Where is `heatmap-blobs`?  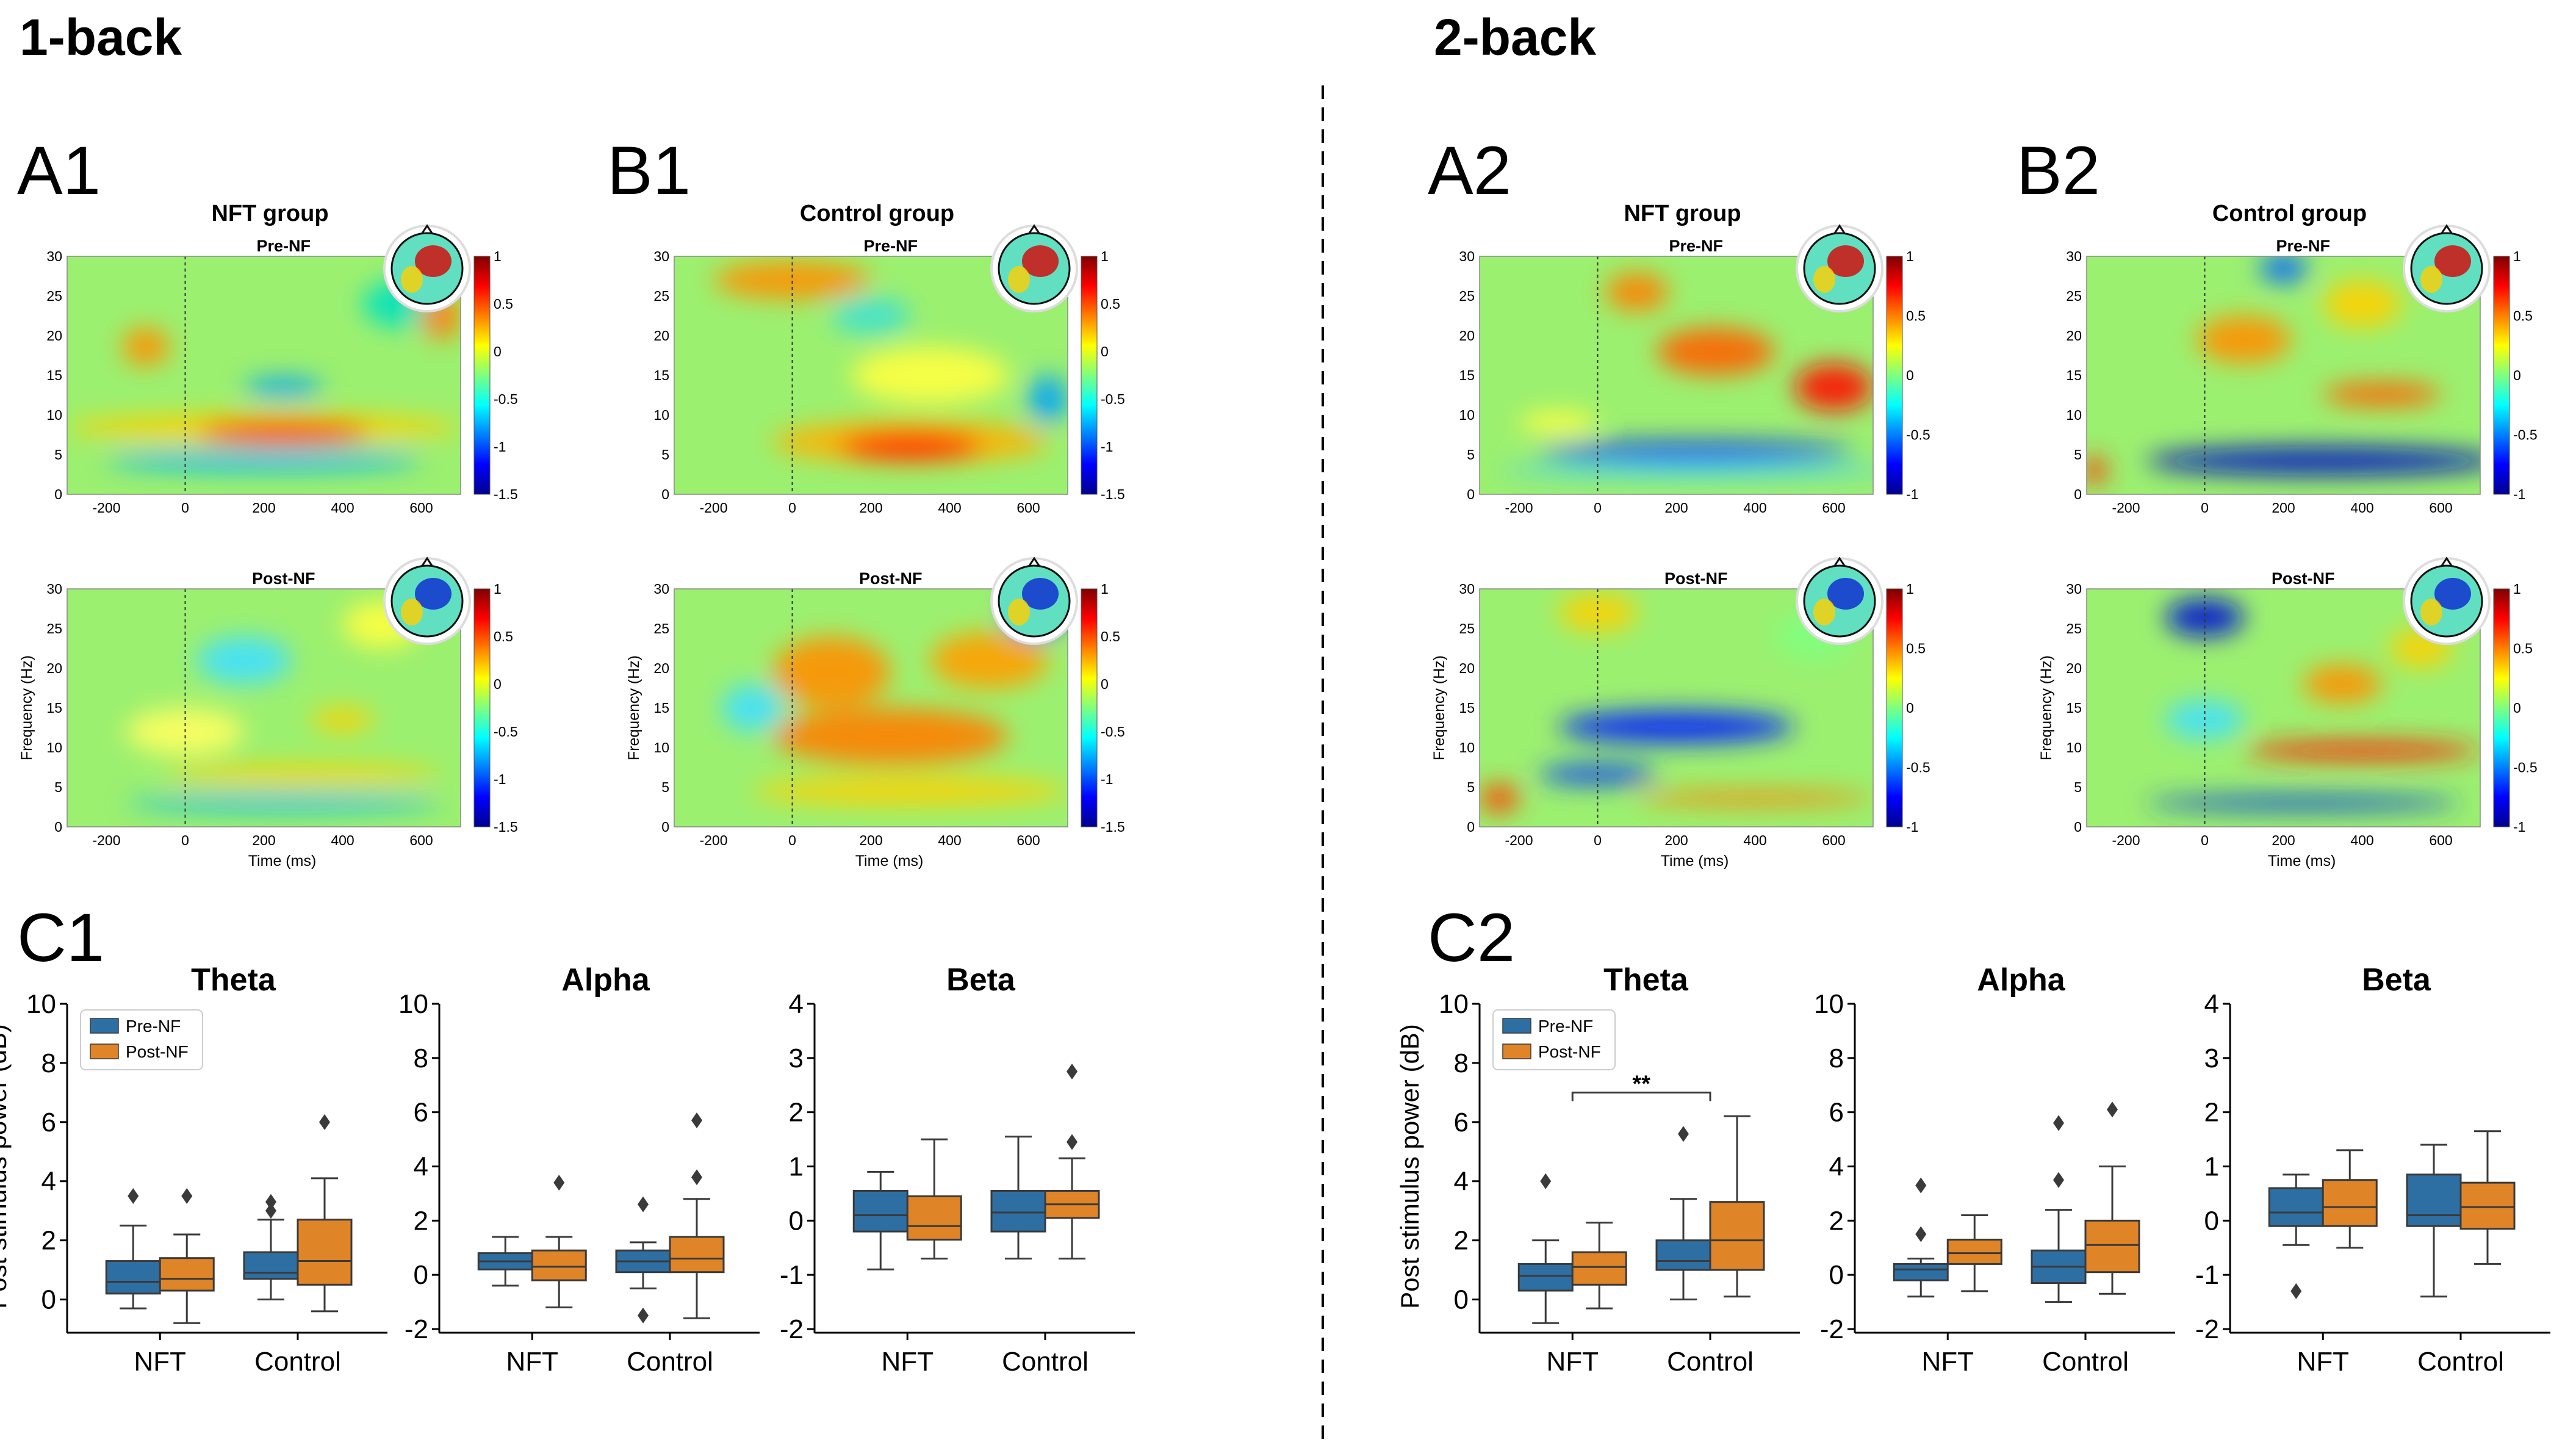 heatmap-blobs is located at coordinates (890, 363).